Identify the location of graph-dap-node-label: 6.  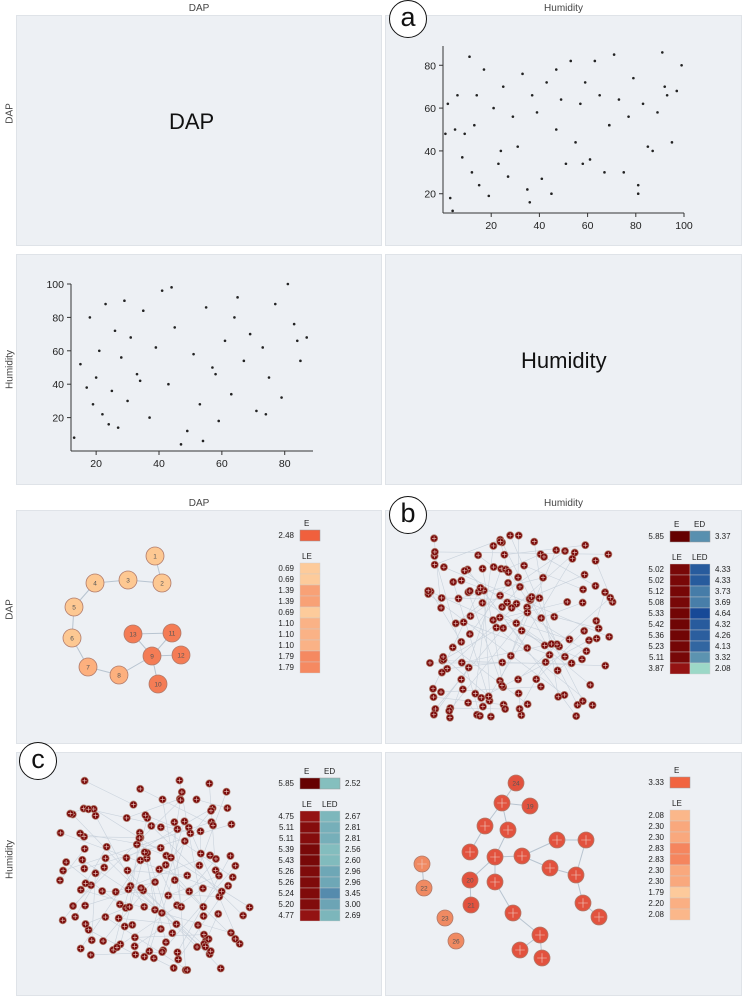
(72, 638).